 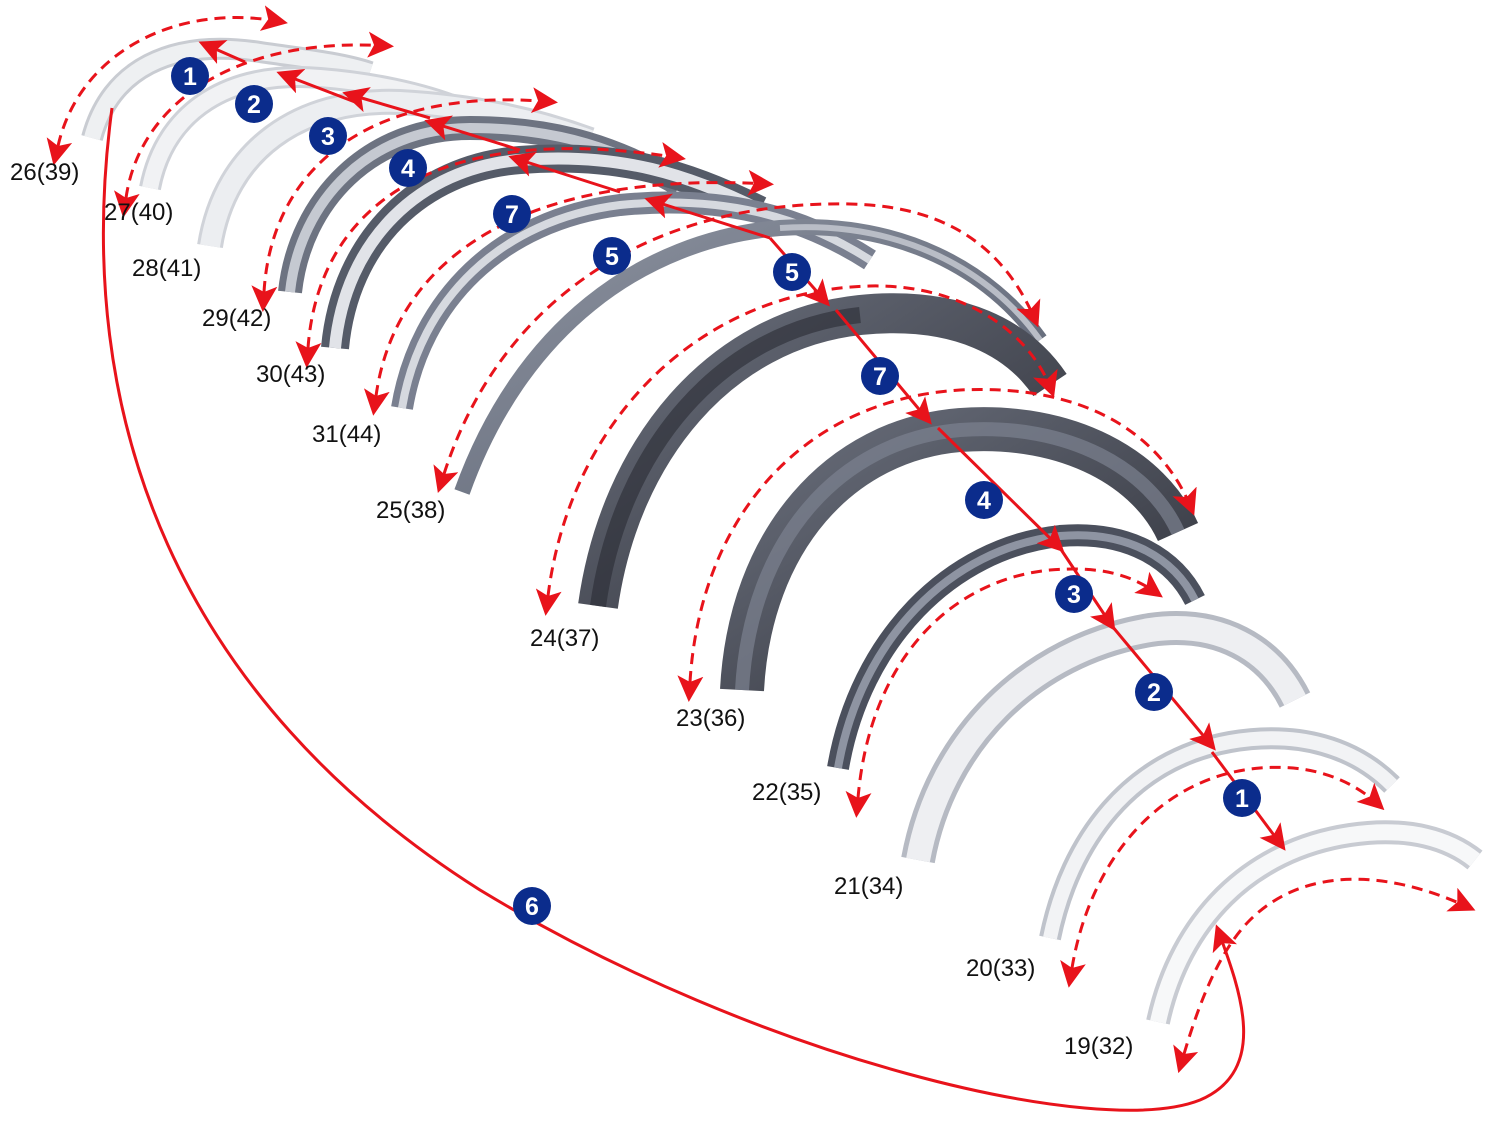 I want to click on step-badge-5-lower: 5, so click(x=792, y=272).